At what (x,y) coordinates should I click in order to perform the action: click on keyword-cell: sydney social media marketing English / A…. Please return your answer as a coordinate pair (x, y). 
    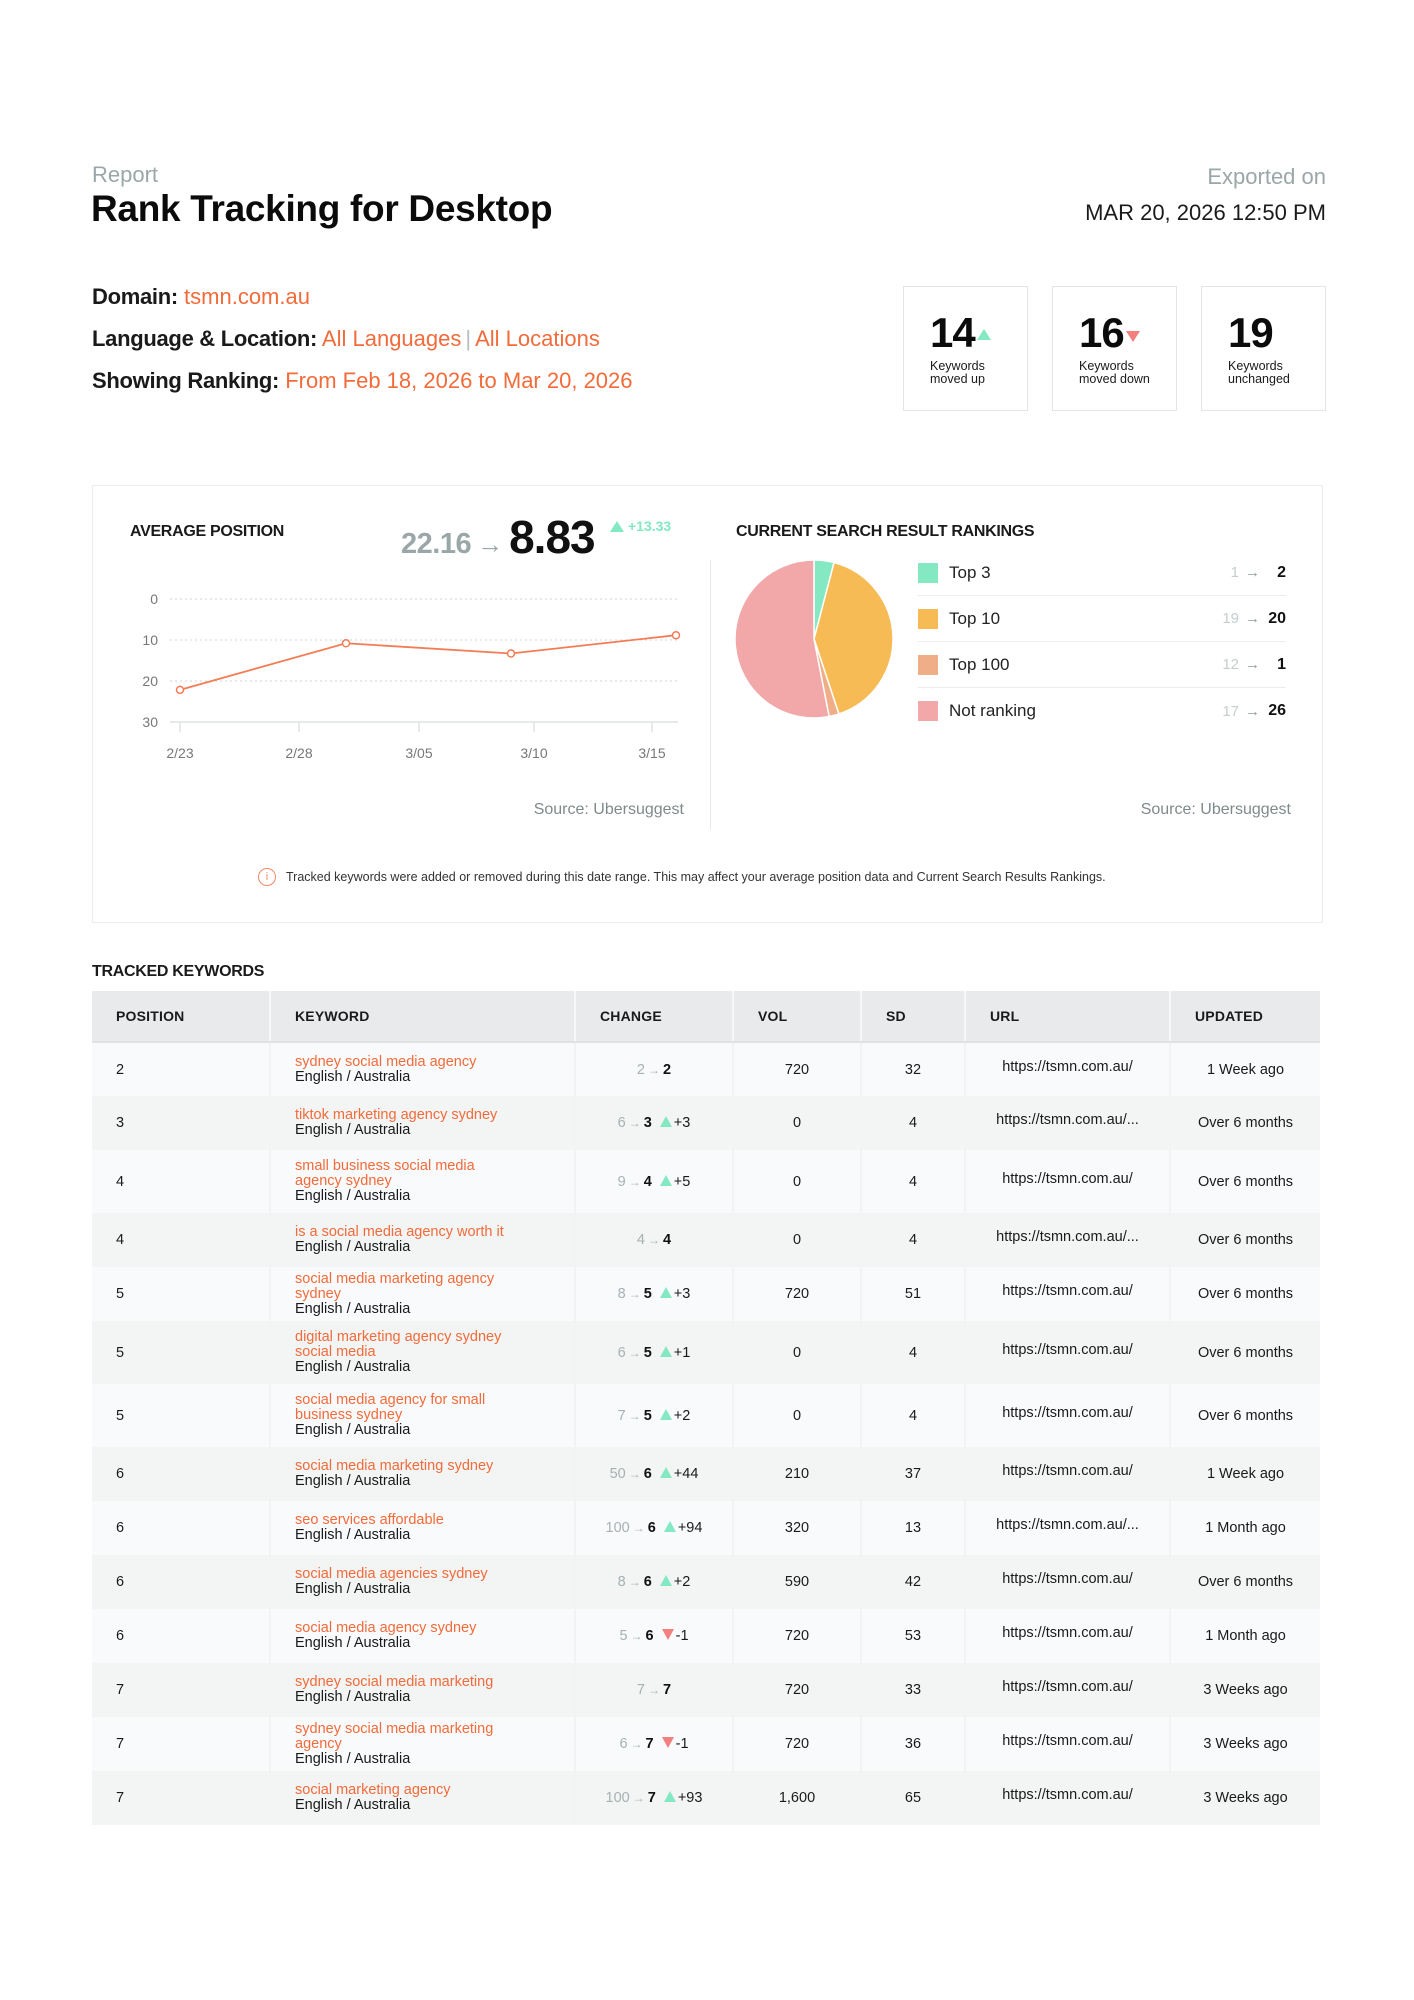
    Looking at the image, I should click on (423, 1690).